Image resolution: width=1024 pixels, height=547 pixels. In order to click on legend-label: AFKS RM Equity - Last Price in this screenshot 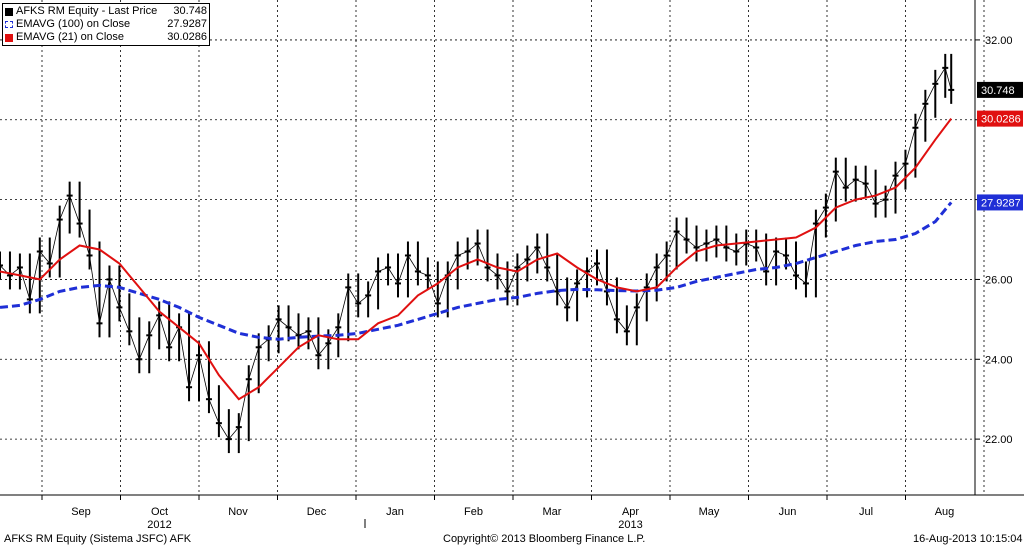, I will do `click(87, 11)`.